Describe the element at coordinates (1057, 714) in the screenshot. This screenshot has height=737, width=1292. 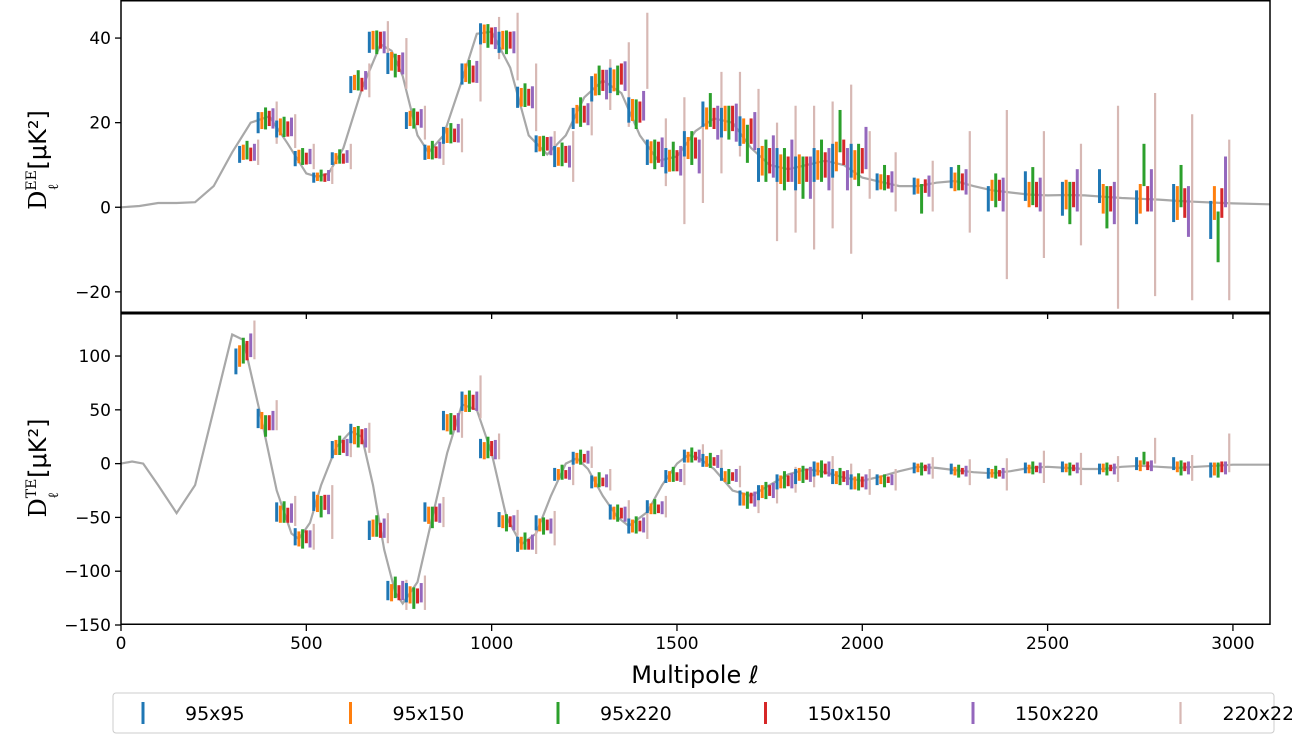
I see `legend-label-150x220: 150x220` at that location.